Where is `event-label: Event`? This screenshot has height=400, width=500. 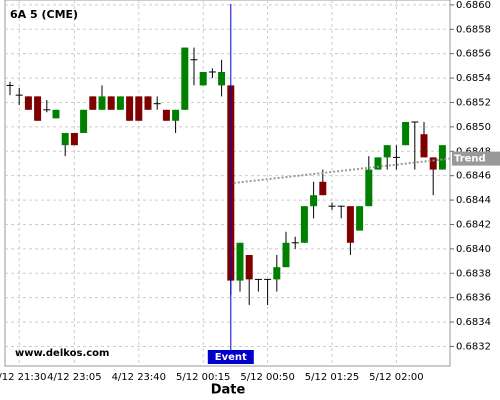 event-label: Event is located at coordinates (231, 357).